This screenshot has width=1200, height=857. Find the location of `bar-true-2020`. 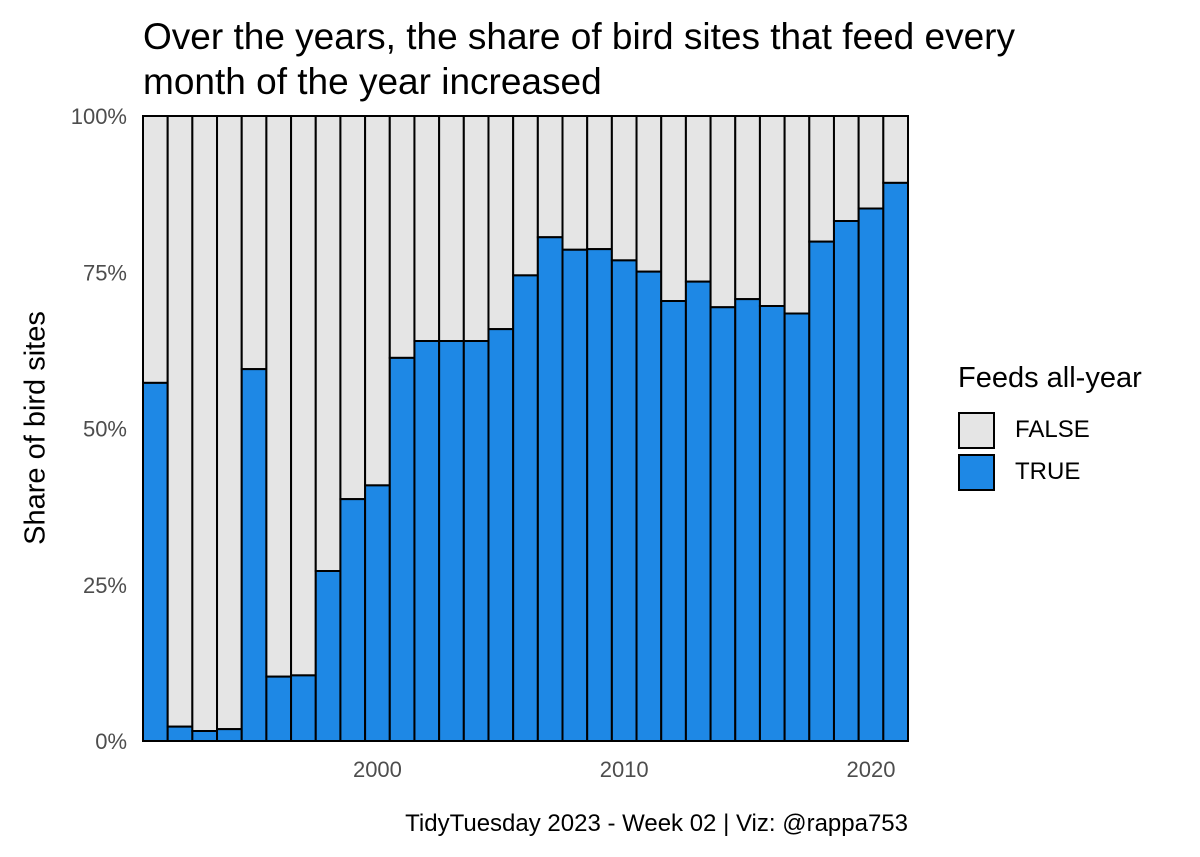

bar-true-2020 is located at coordinates (871, 474).